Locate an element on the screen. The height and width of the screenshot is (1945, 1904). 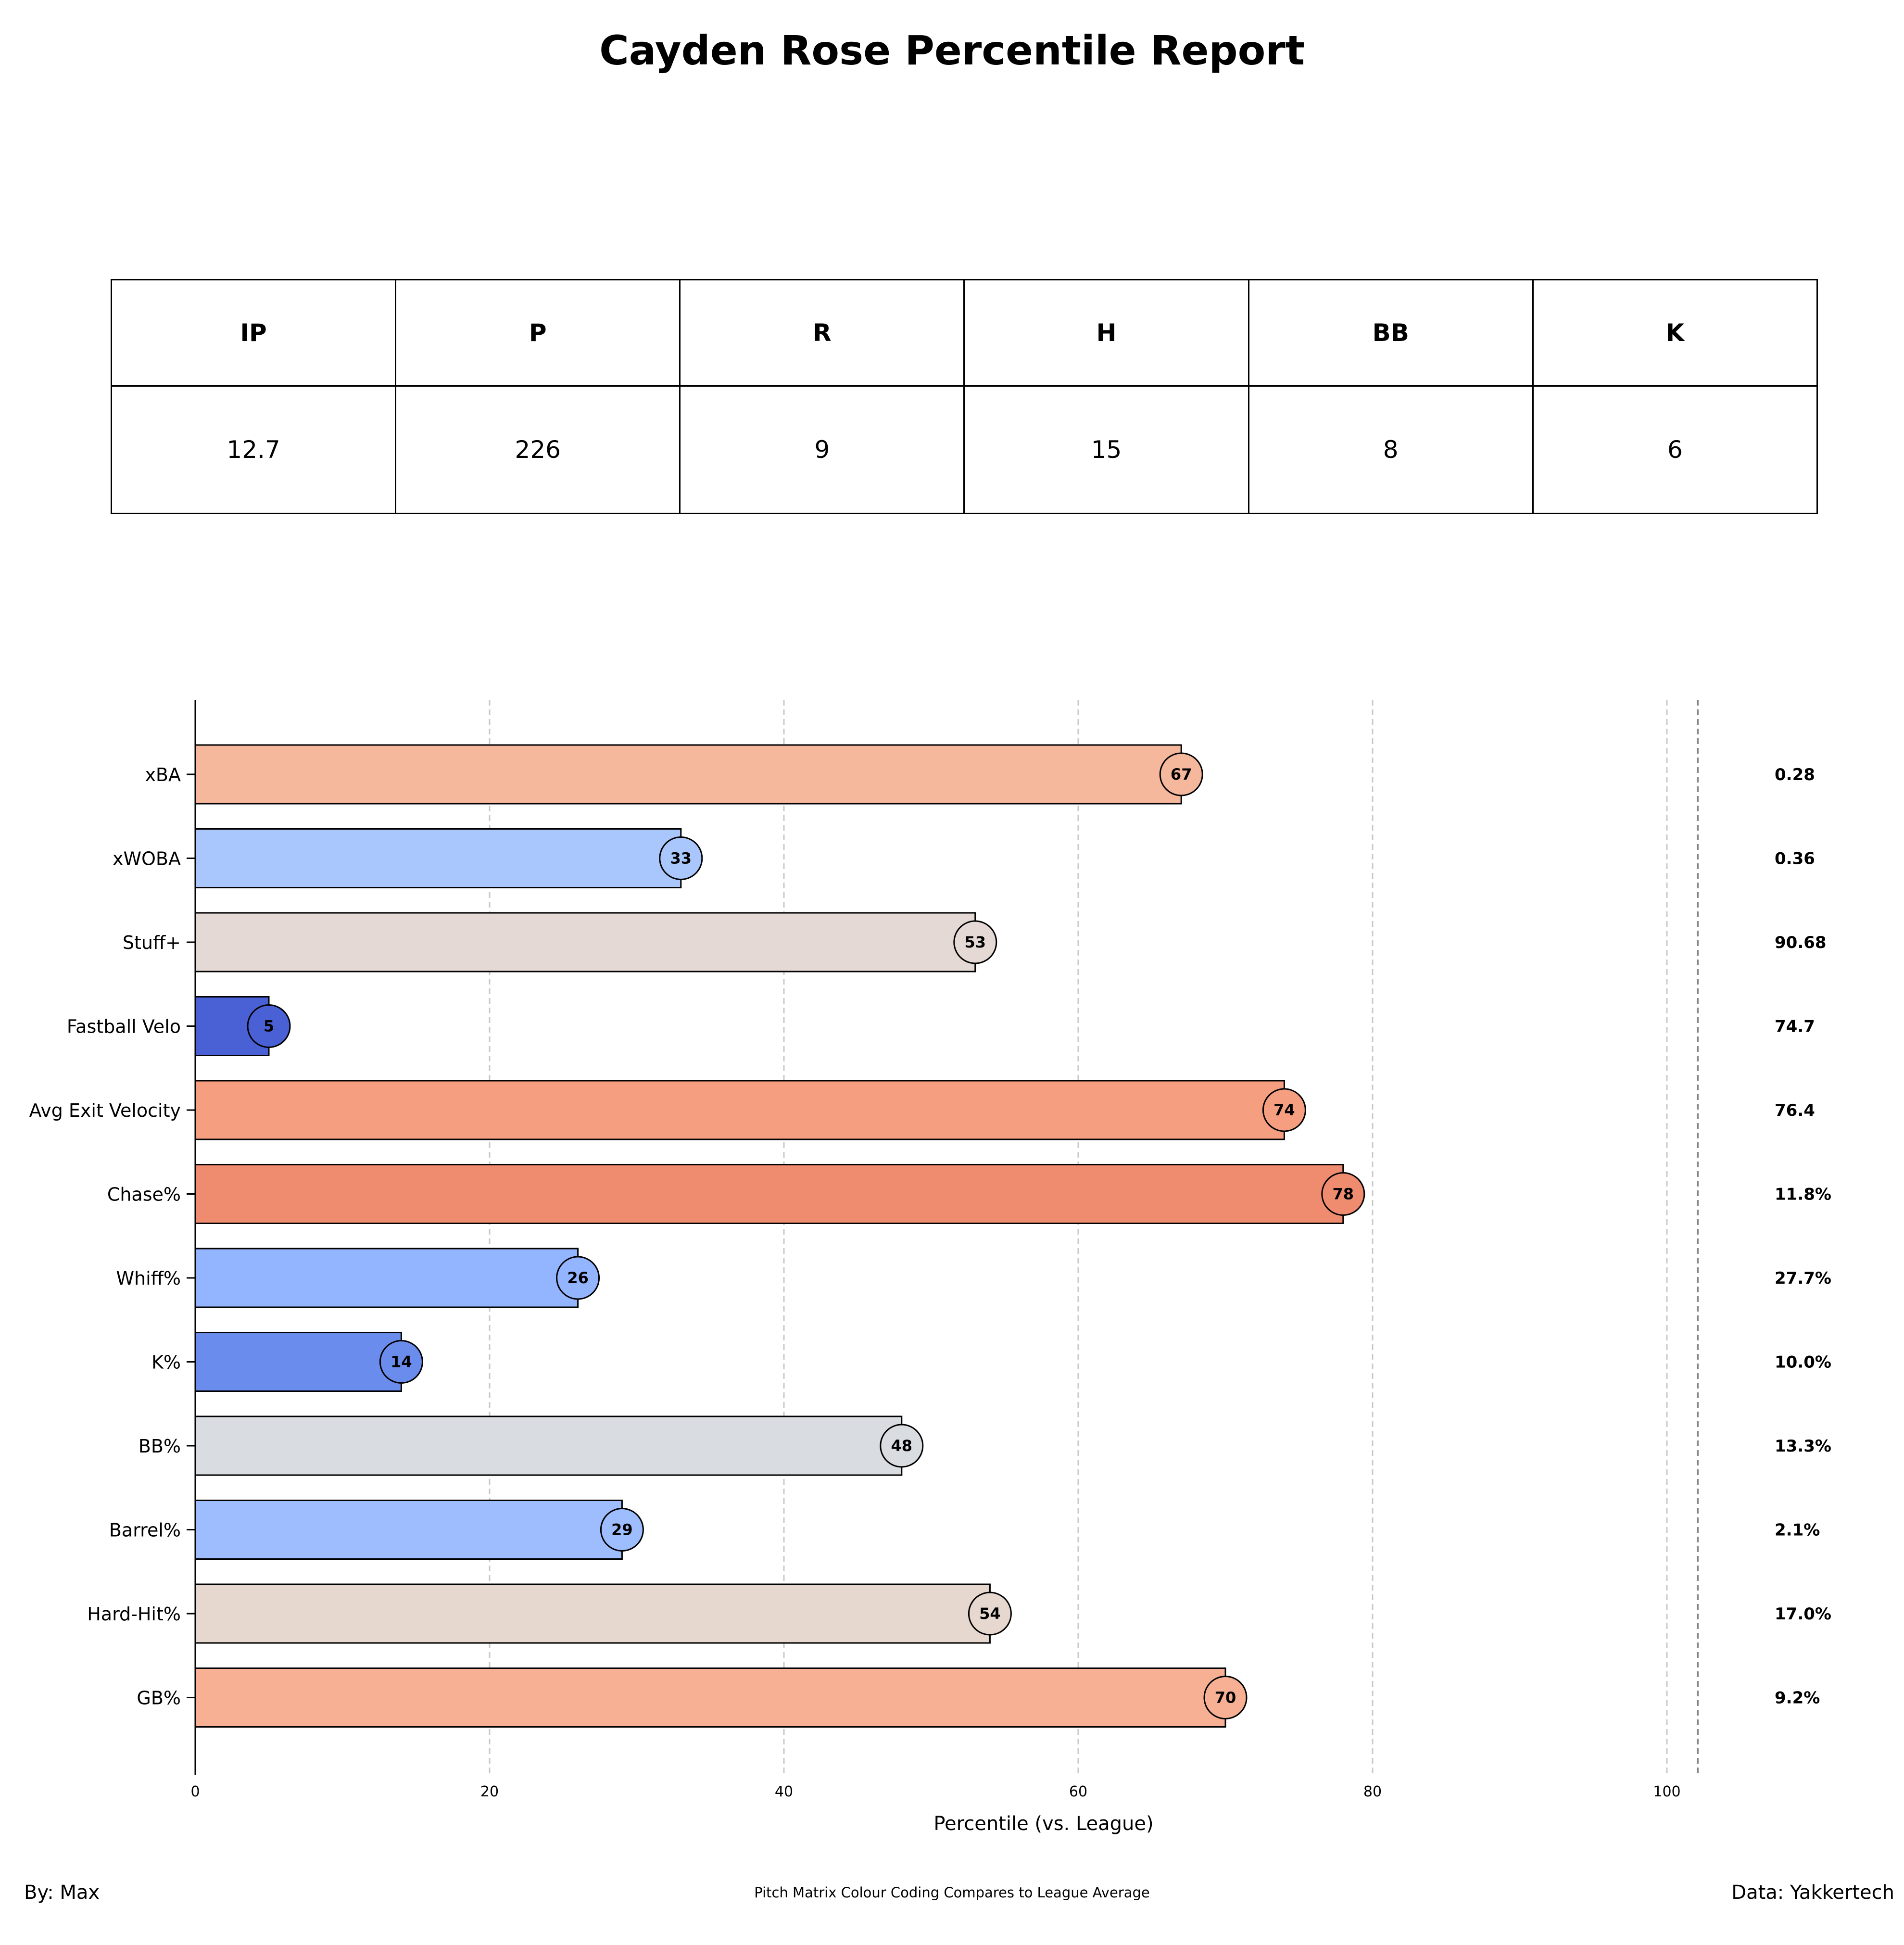
stats-header-row: IP P R H BB K is located at coordinates (964, 333).